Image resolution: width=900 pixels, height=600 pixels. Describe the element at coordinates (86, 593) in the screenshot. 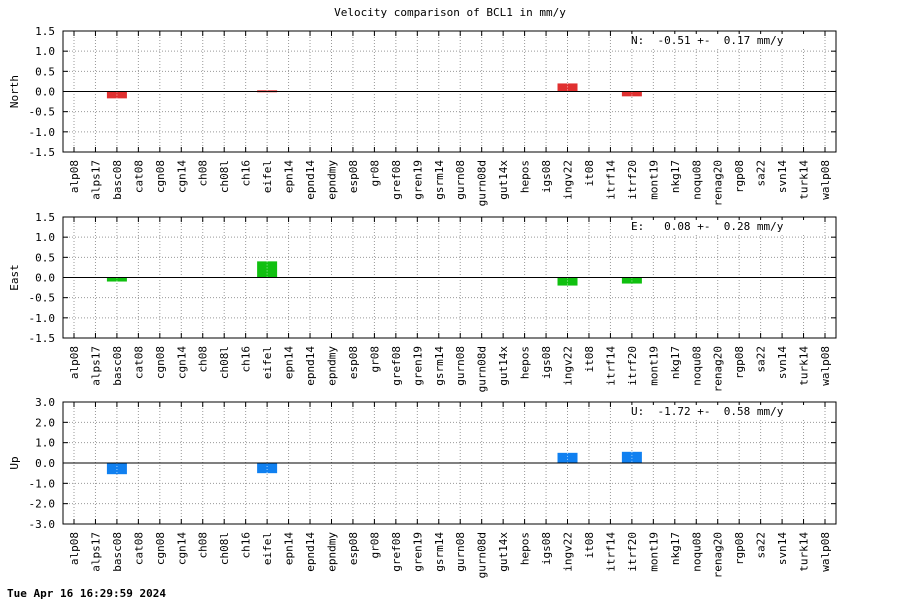

I see `timestamp: Tue Apr 16 16:29:59 2024` at that location.